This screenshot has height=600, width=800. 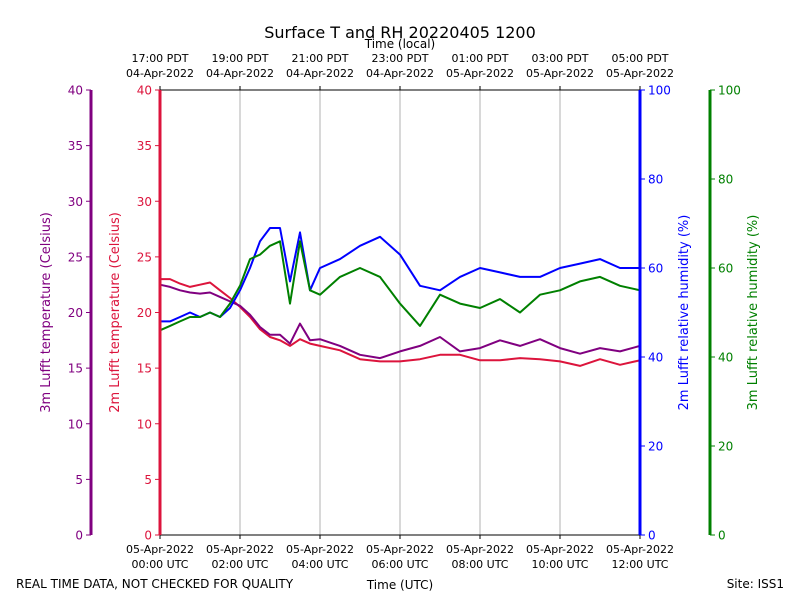 I want to click on top-tick-time: 17:00 PDT, so click(x=159, y=58).